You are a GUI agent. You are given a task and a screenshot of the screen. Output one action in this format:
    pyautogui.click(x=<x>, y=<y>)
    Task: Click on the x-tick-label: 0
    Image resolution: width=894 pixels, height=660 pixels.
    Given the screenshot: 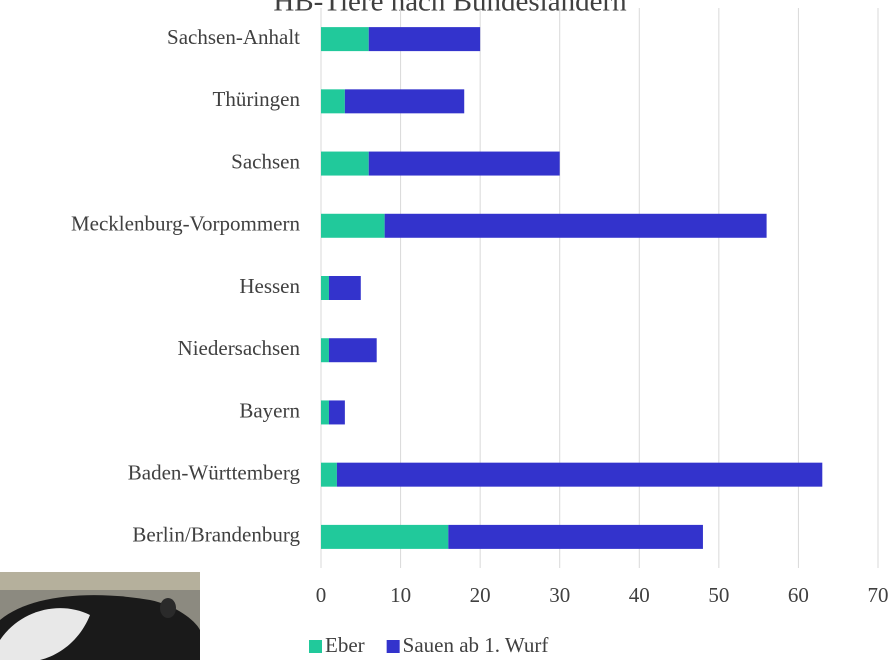 What is the action you would take?
    pyautogui.click(x=321, y=595)
    